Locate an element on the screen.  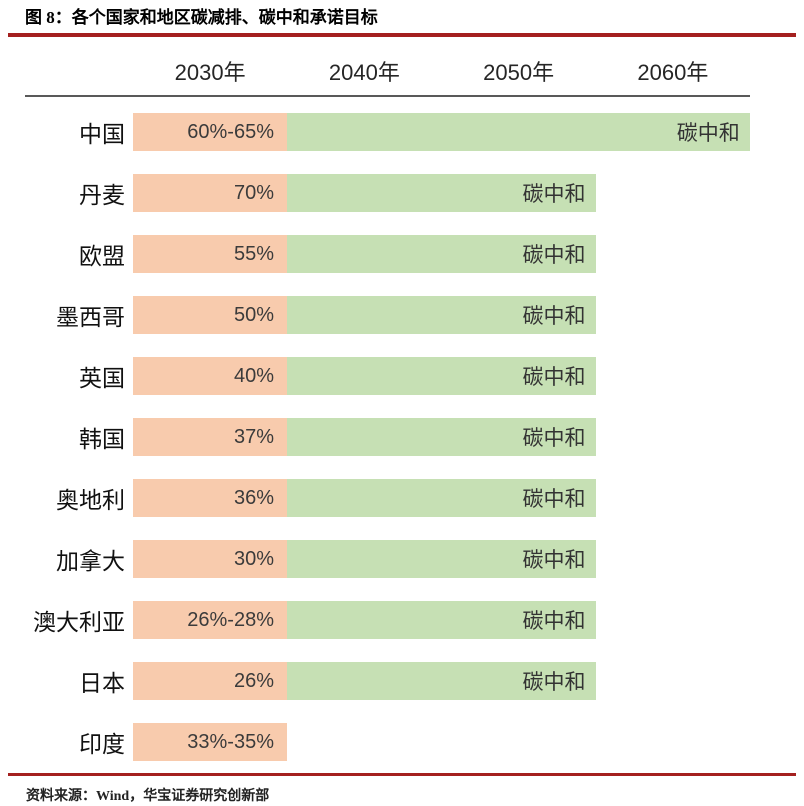
reduction-target-bar: 26%-28% is located at coordinates (210, 620).